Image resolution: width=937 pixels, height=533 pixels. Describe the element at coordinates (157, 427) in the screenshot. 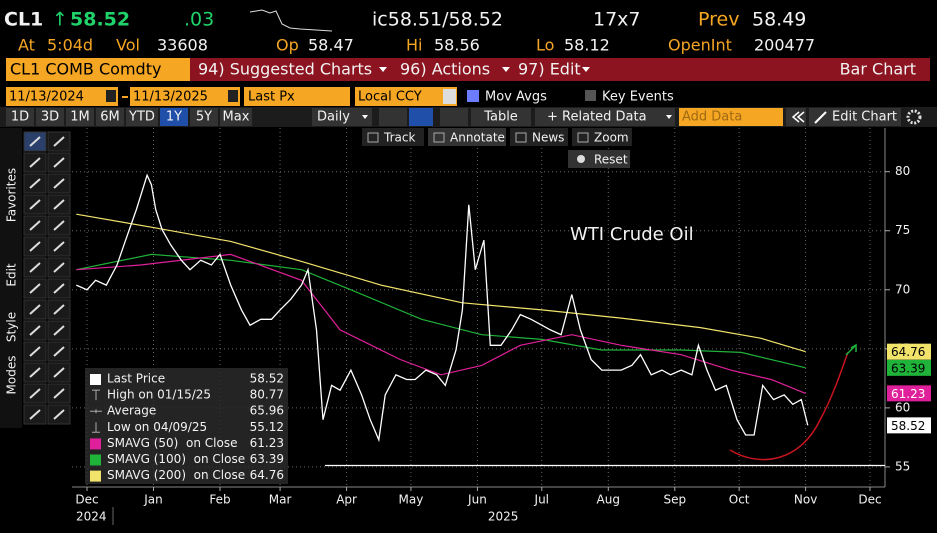

I see `legend-label: Low on 04/09/25` at that location.